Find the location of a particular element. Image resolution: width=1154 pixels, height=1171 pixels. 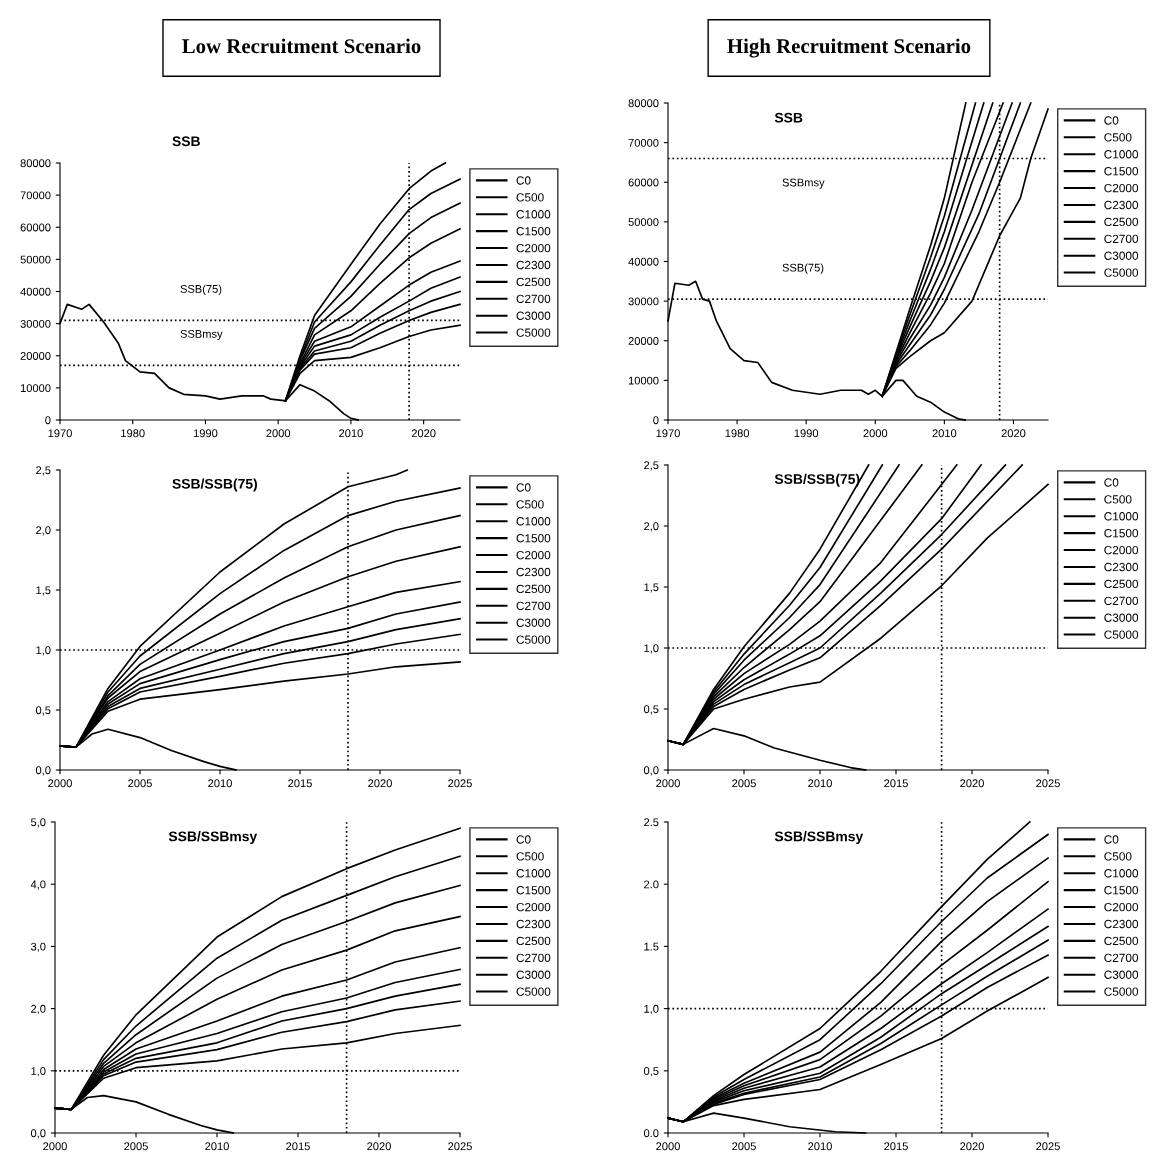

y-tick-label: 2,5 is located at coordinates (651, 466).